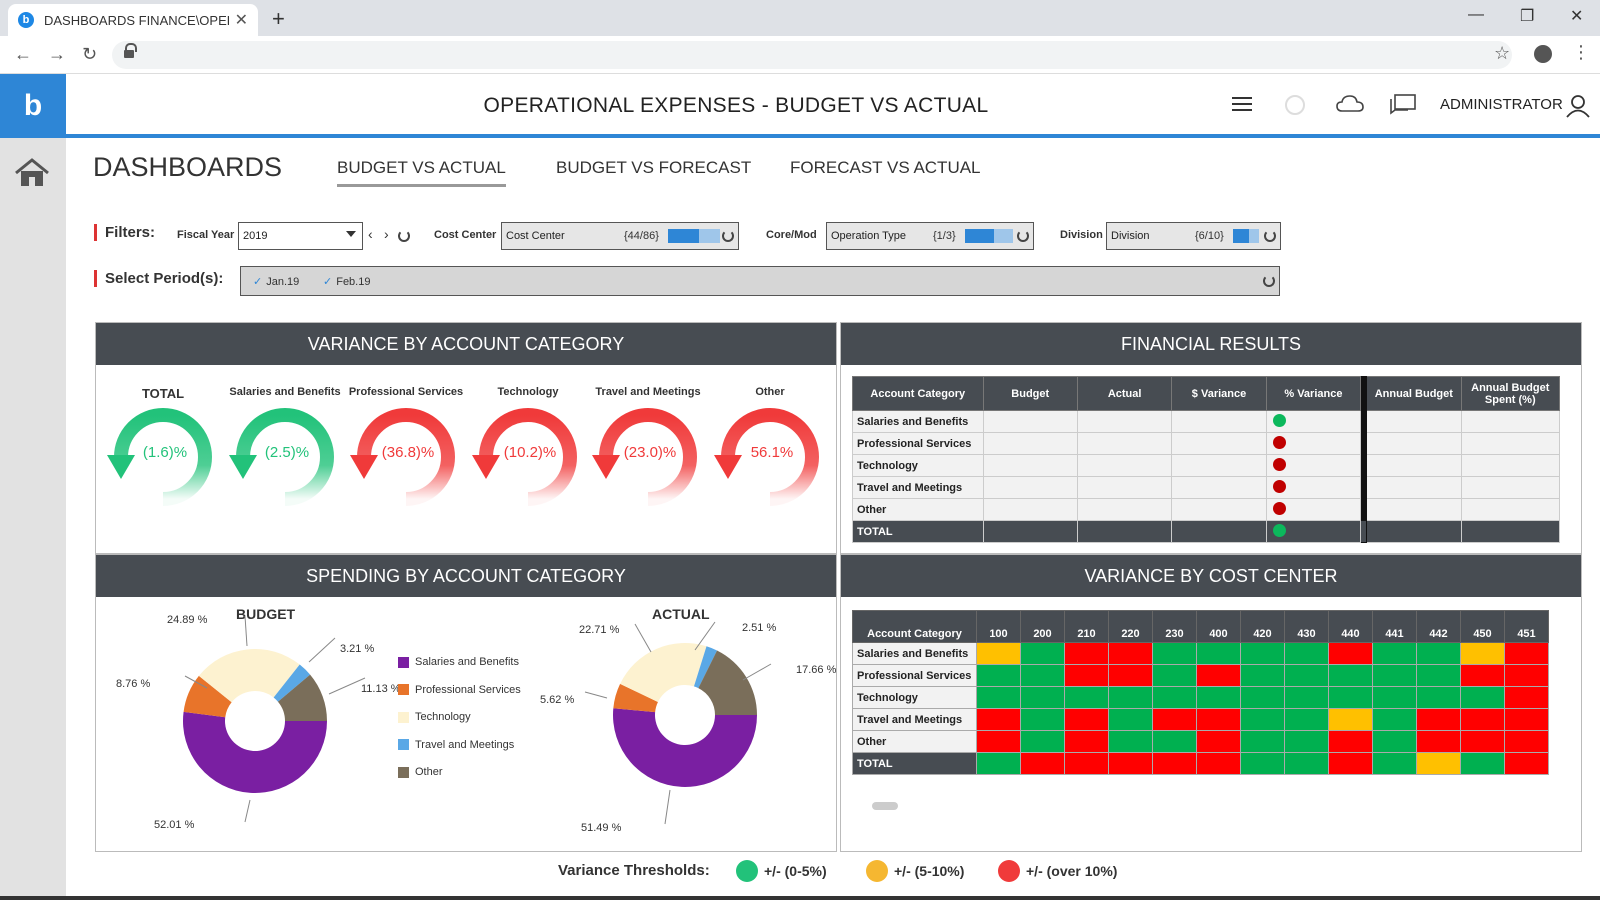 The height and width of the screenshot is (900, 1600). Describe the element at coordinates (33, 106) in the screenshot. I see `app-logo: b` at that location.